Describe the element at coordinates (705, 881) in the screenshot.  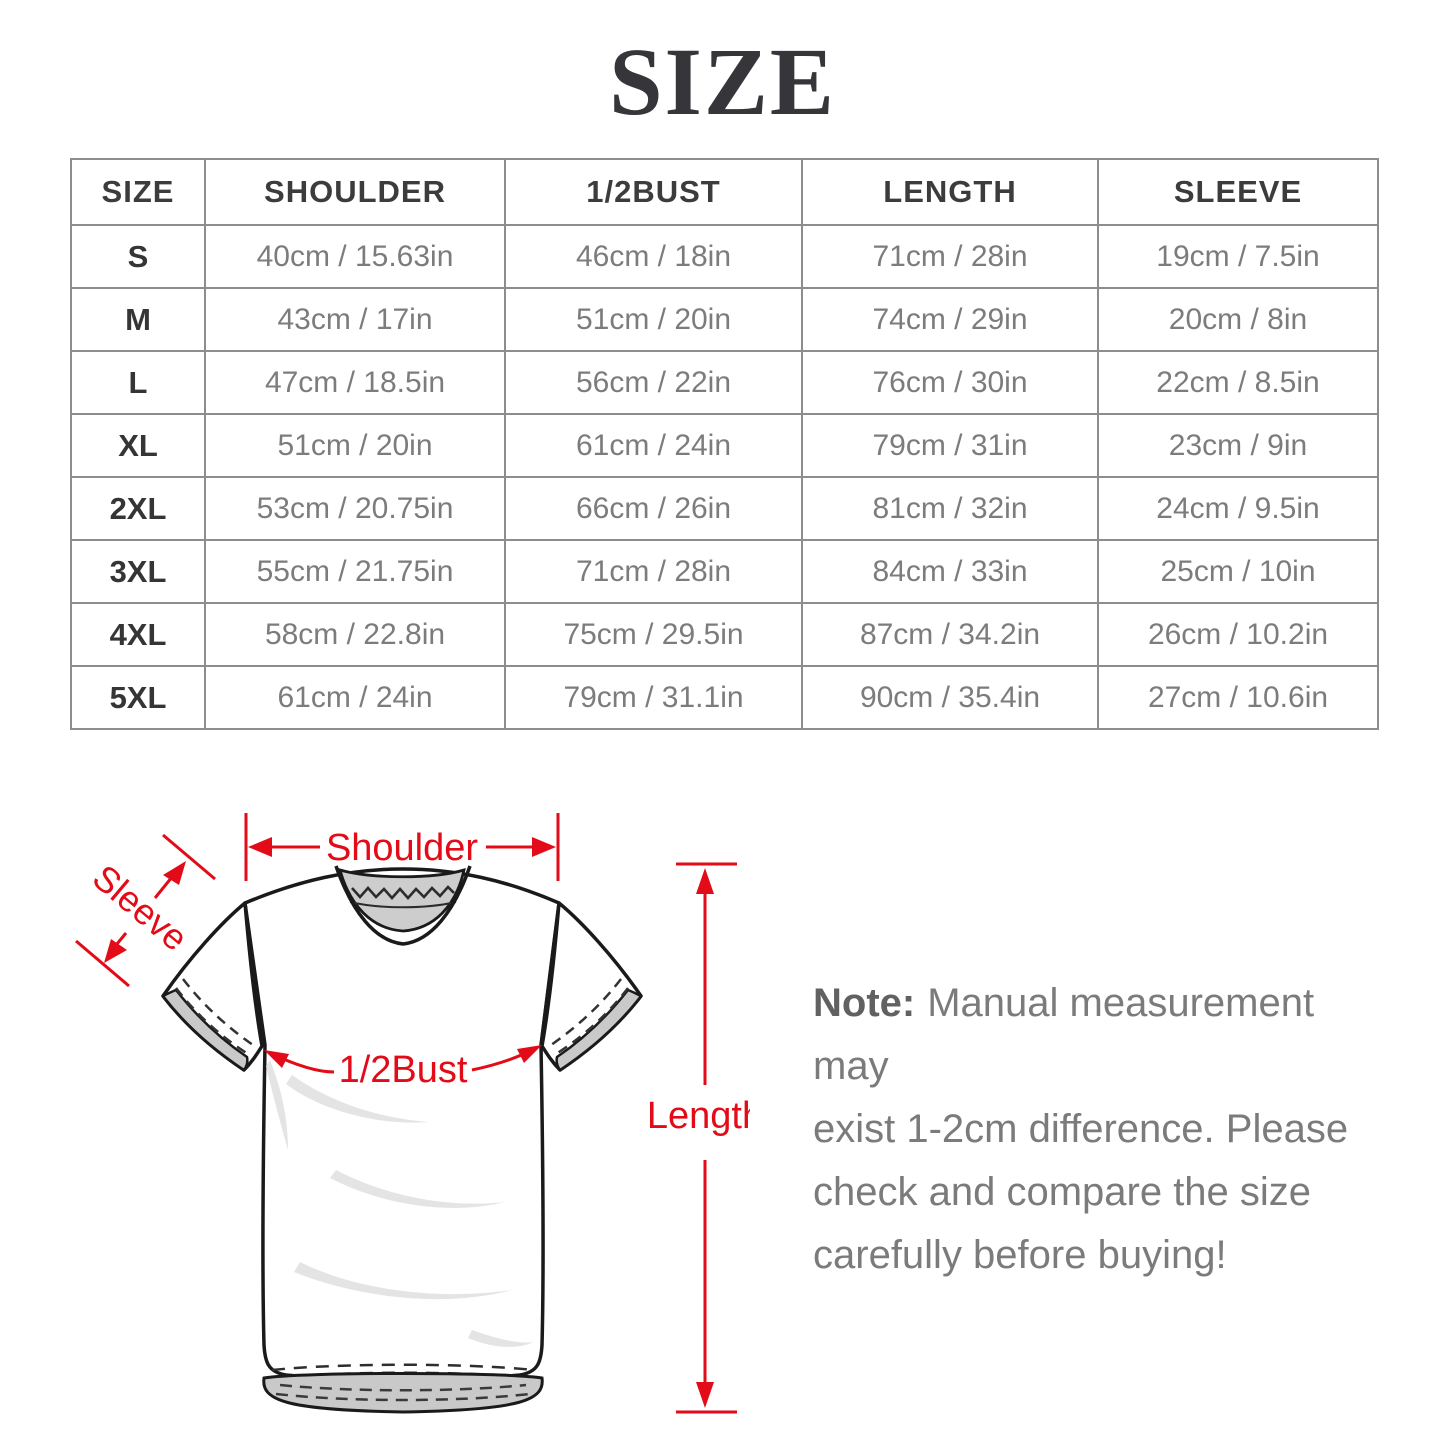
I see `arrow-up-icon` at that location.